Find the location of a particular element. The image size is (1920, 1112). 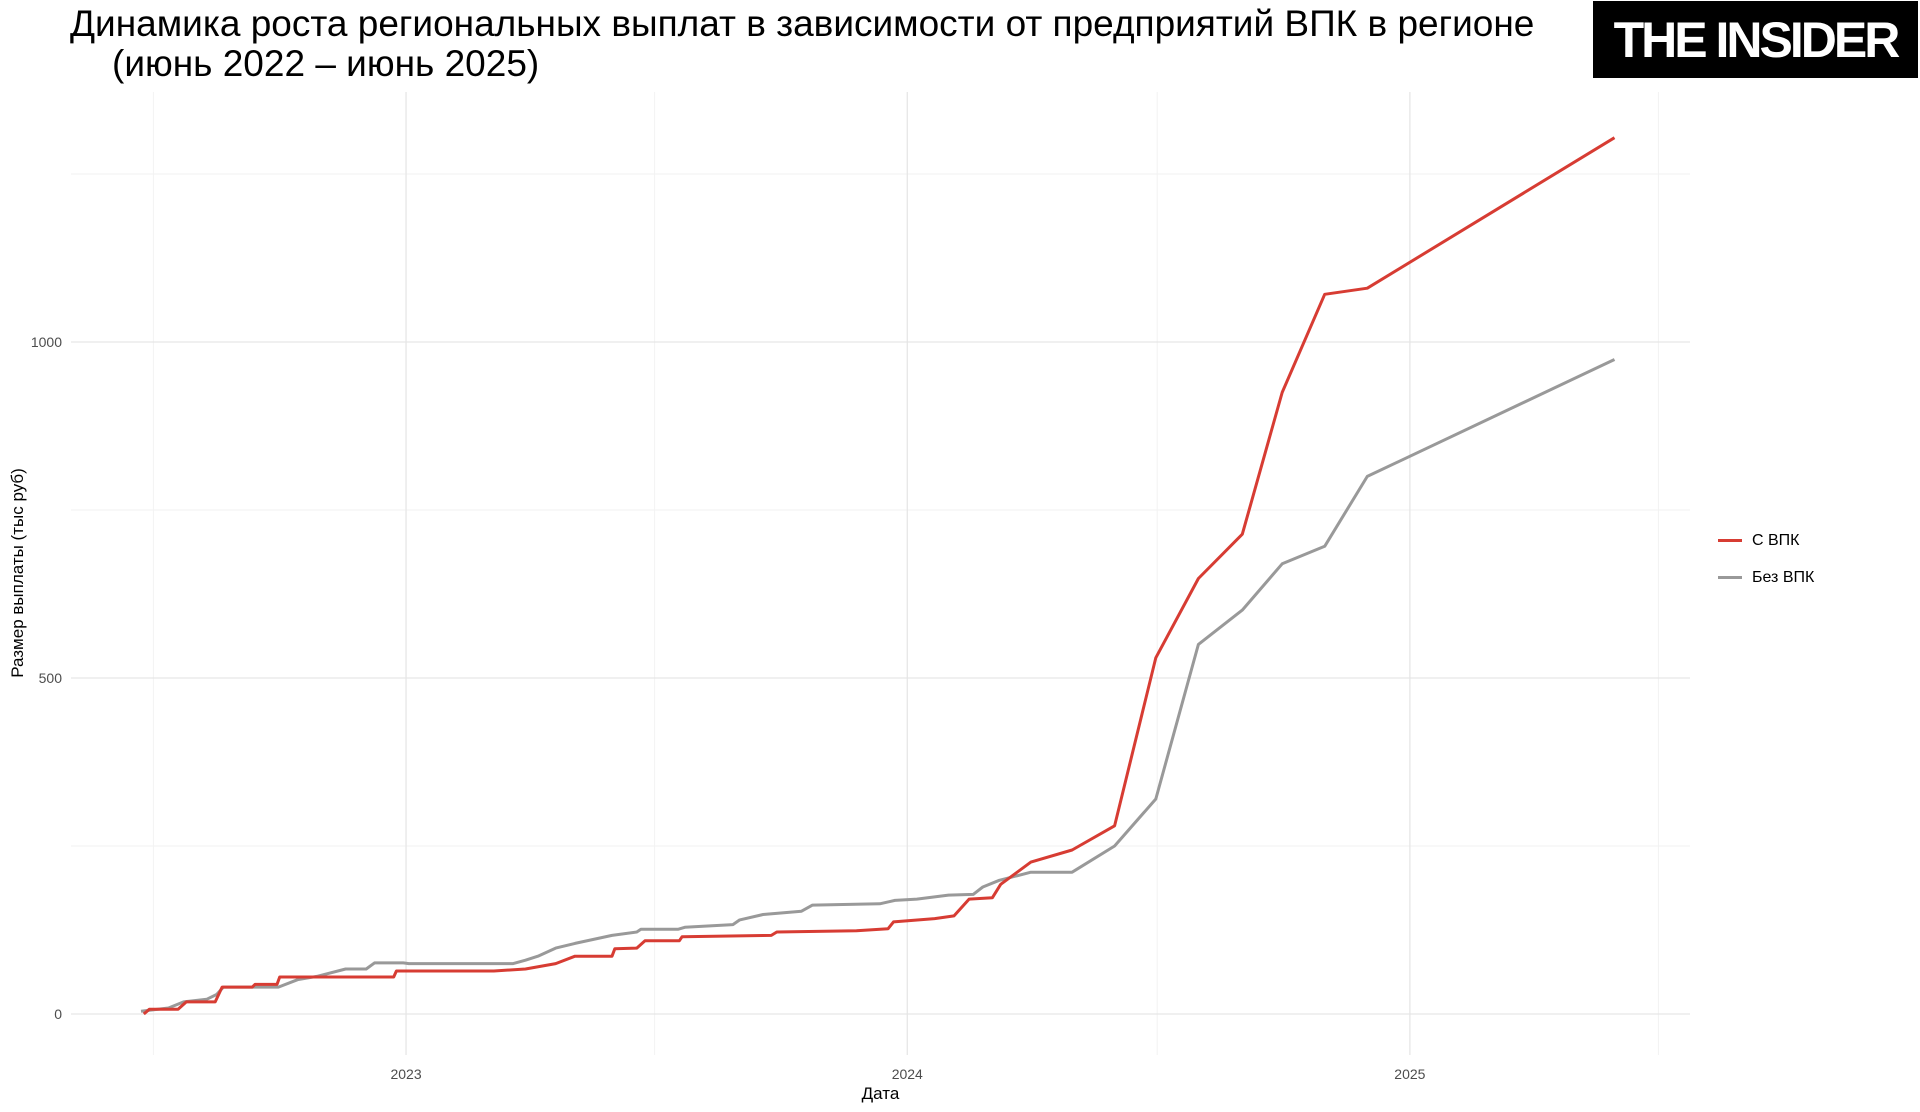

y-tick-label: 0 is located at coordinates (58, 1014).